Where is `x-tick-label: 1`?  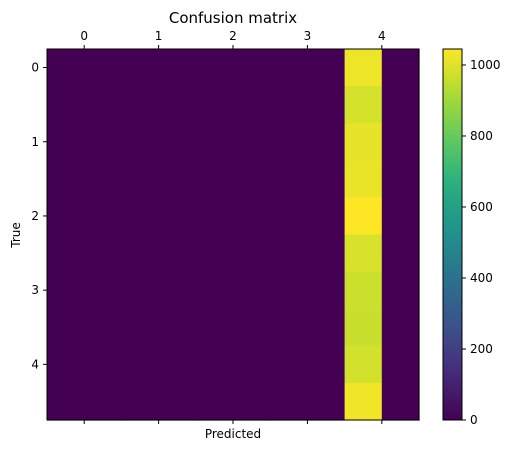 x-tick-label: 1 is located at coordinates (159, 36).